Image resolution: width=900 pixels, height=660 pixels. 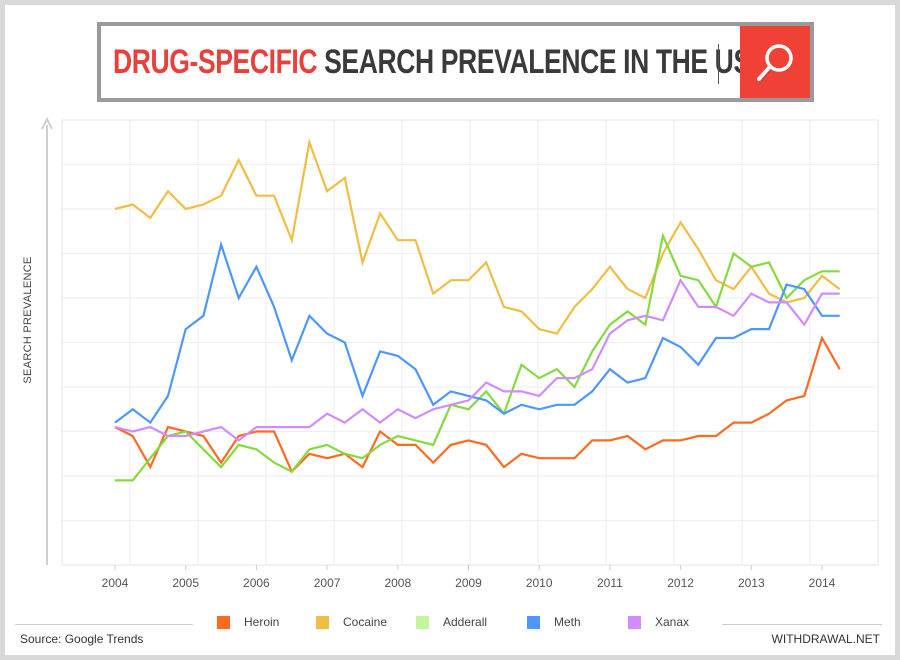 I want to click on legend-item-meth: Meth, so click(x=554, y=622).